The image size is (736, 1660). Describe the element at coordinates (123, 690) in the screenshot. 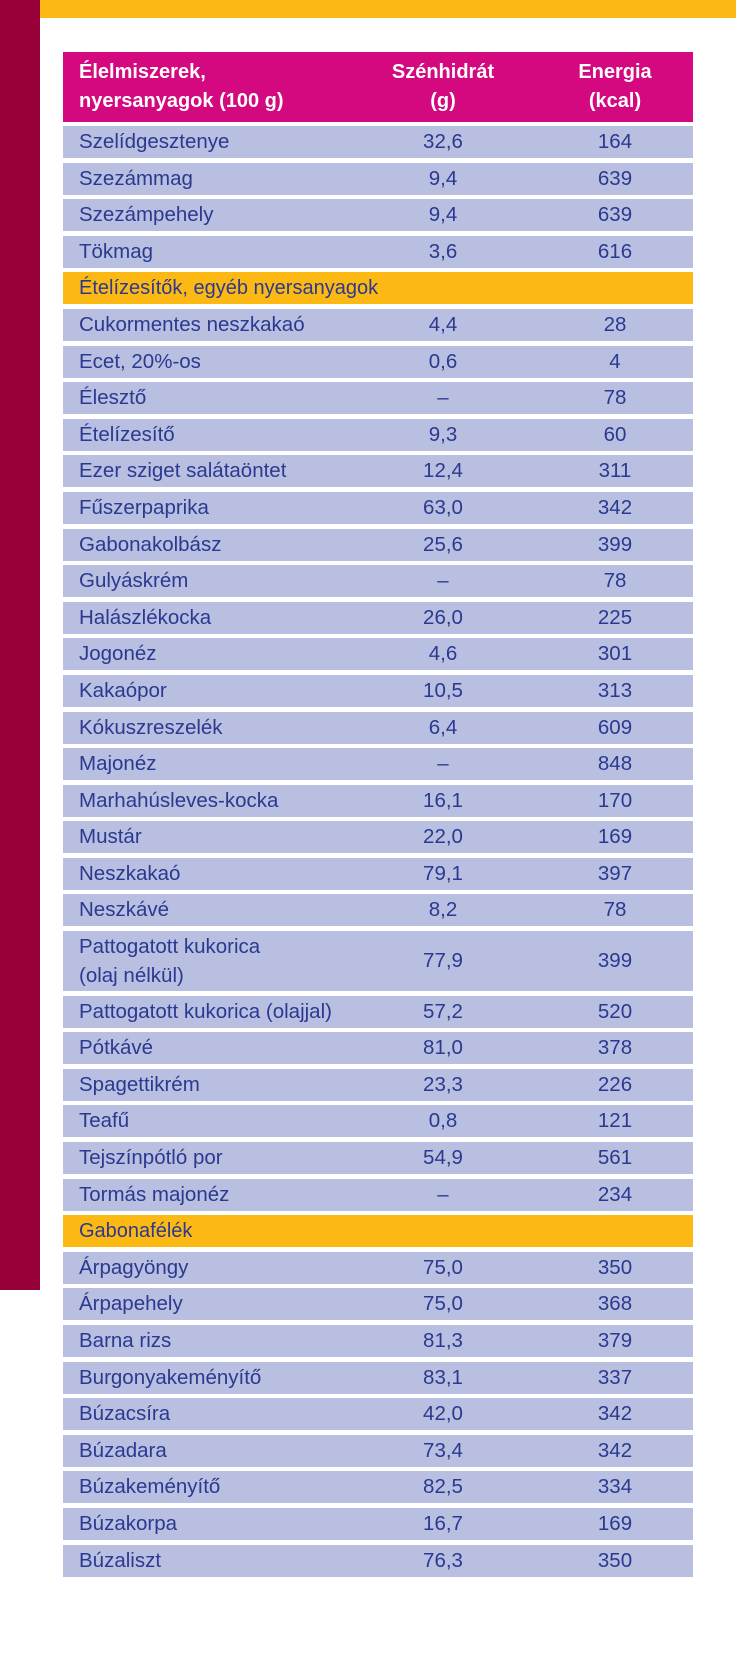

I see `food-name: Kakaópor` at that location.